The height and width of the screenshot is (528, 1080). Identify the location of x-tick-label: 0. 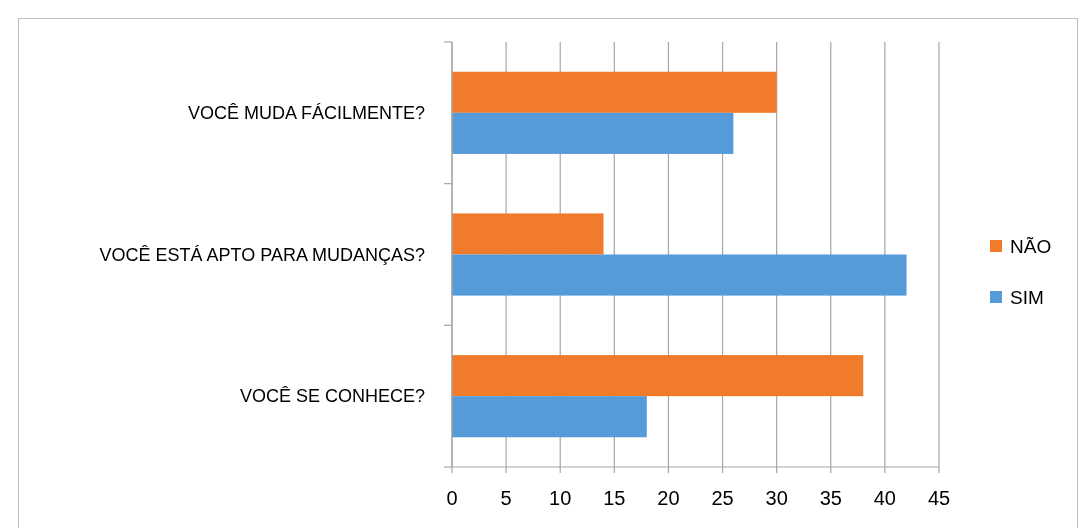
(452, 498).